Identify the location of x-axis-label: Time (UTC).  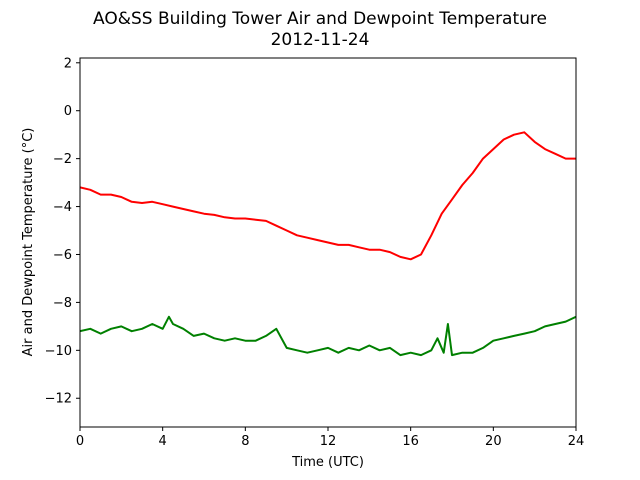
(327, 462).